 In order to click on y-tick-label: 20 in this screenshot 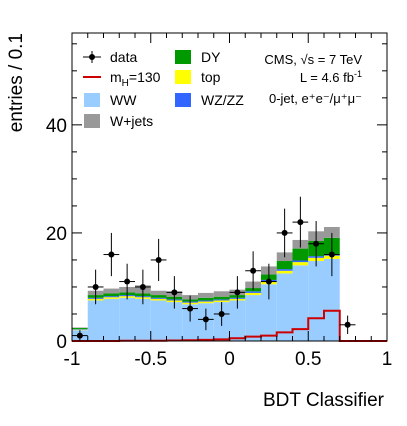, I will do `click(56, 234)`.